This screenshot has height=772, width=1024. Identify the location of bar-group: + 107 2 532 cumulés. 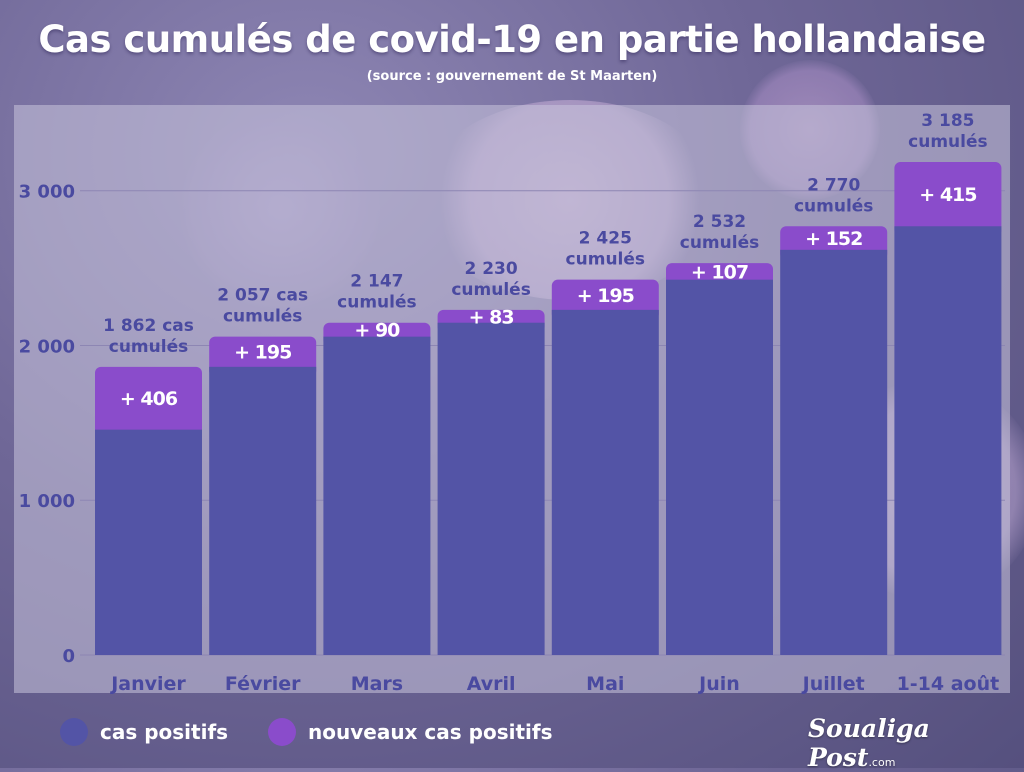
(719, 433).